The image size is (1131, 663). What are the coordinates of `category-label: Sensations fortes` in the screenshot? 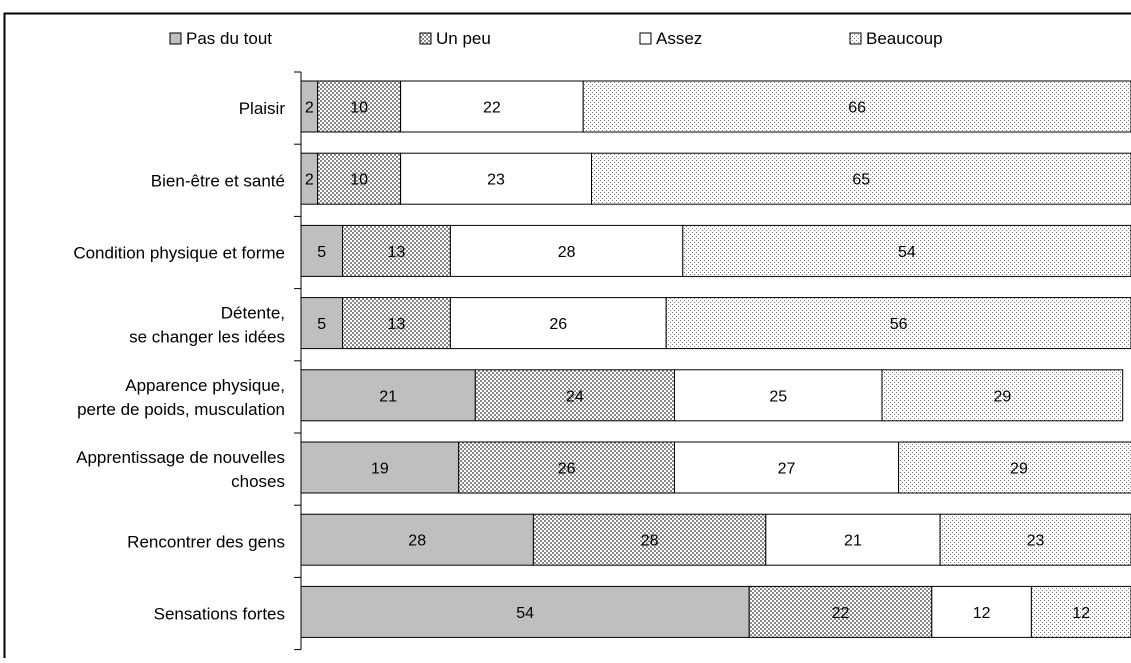 It's located at (219, 614).